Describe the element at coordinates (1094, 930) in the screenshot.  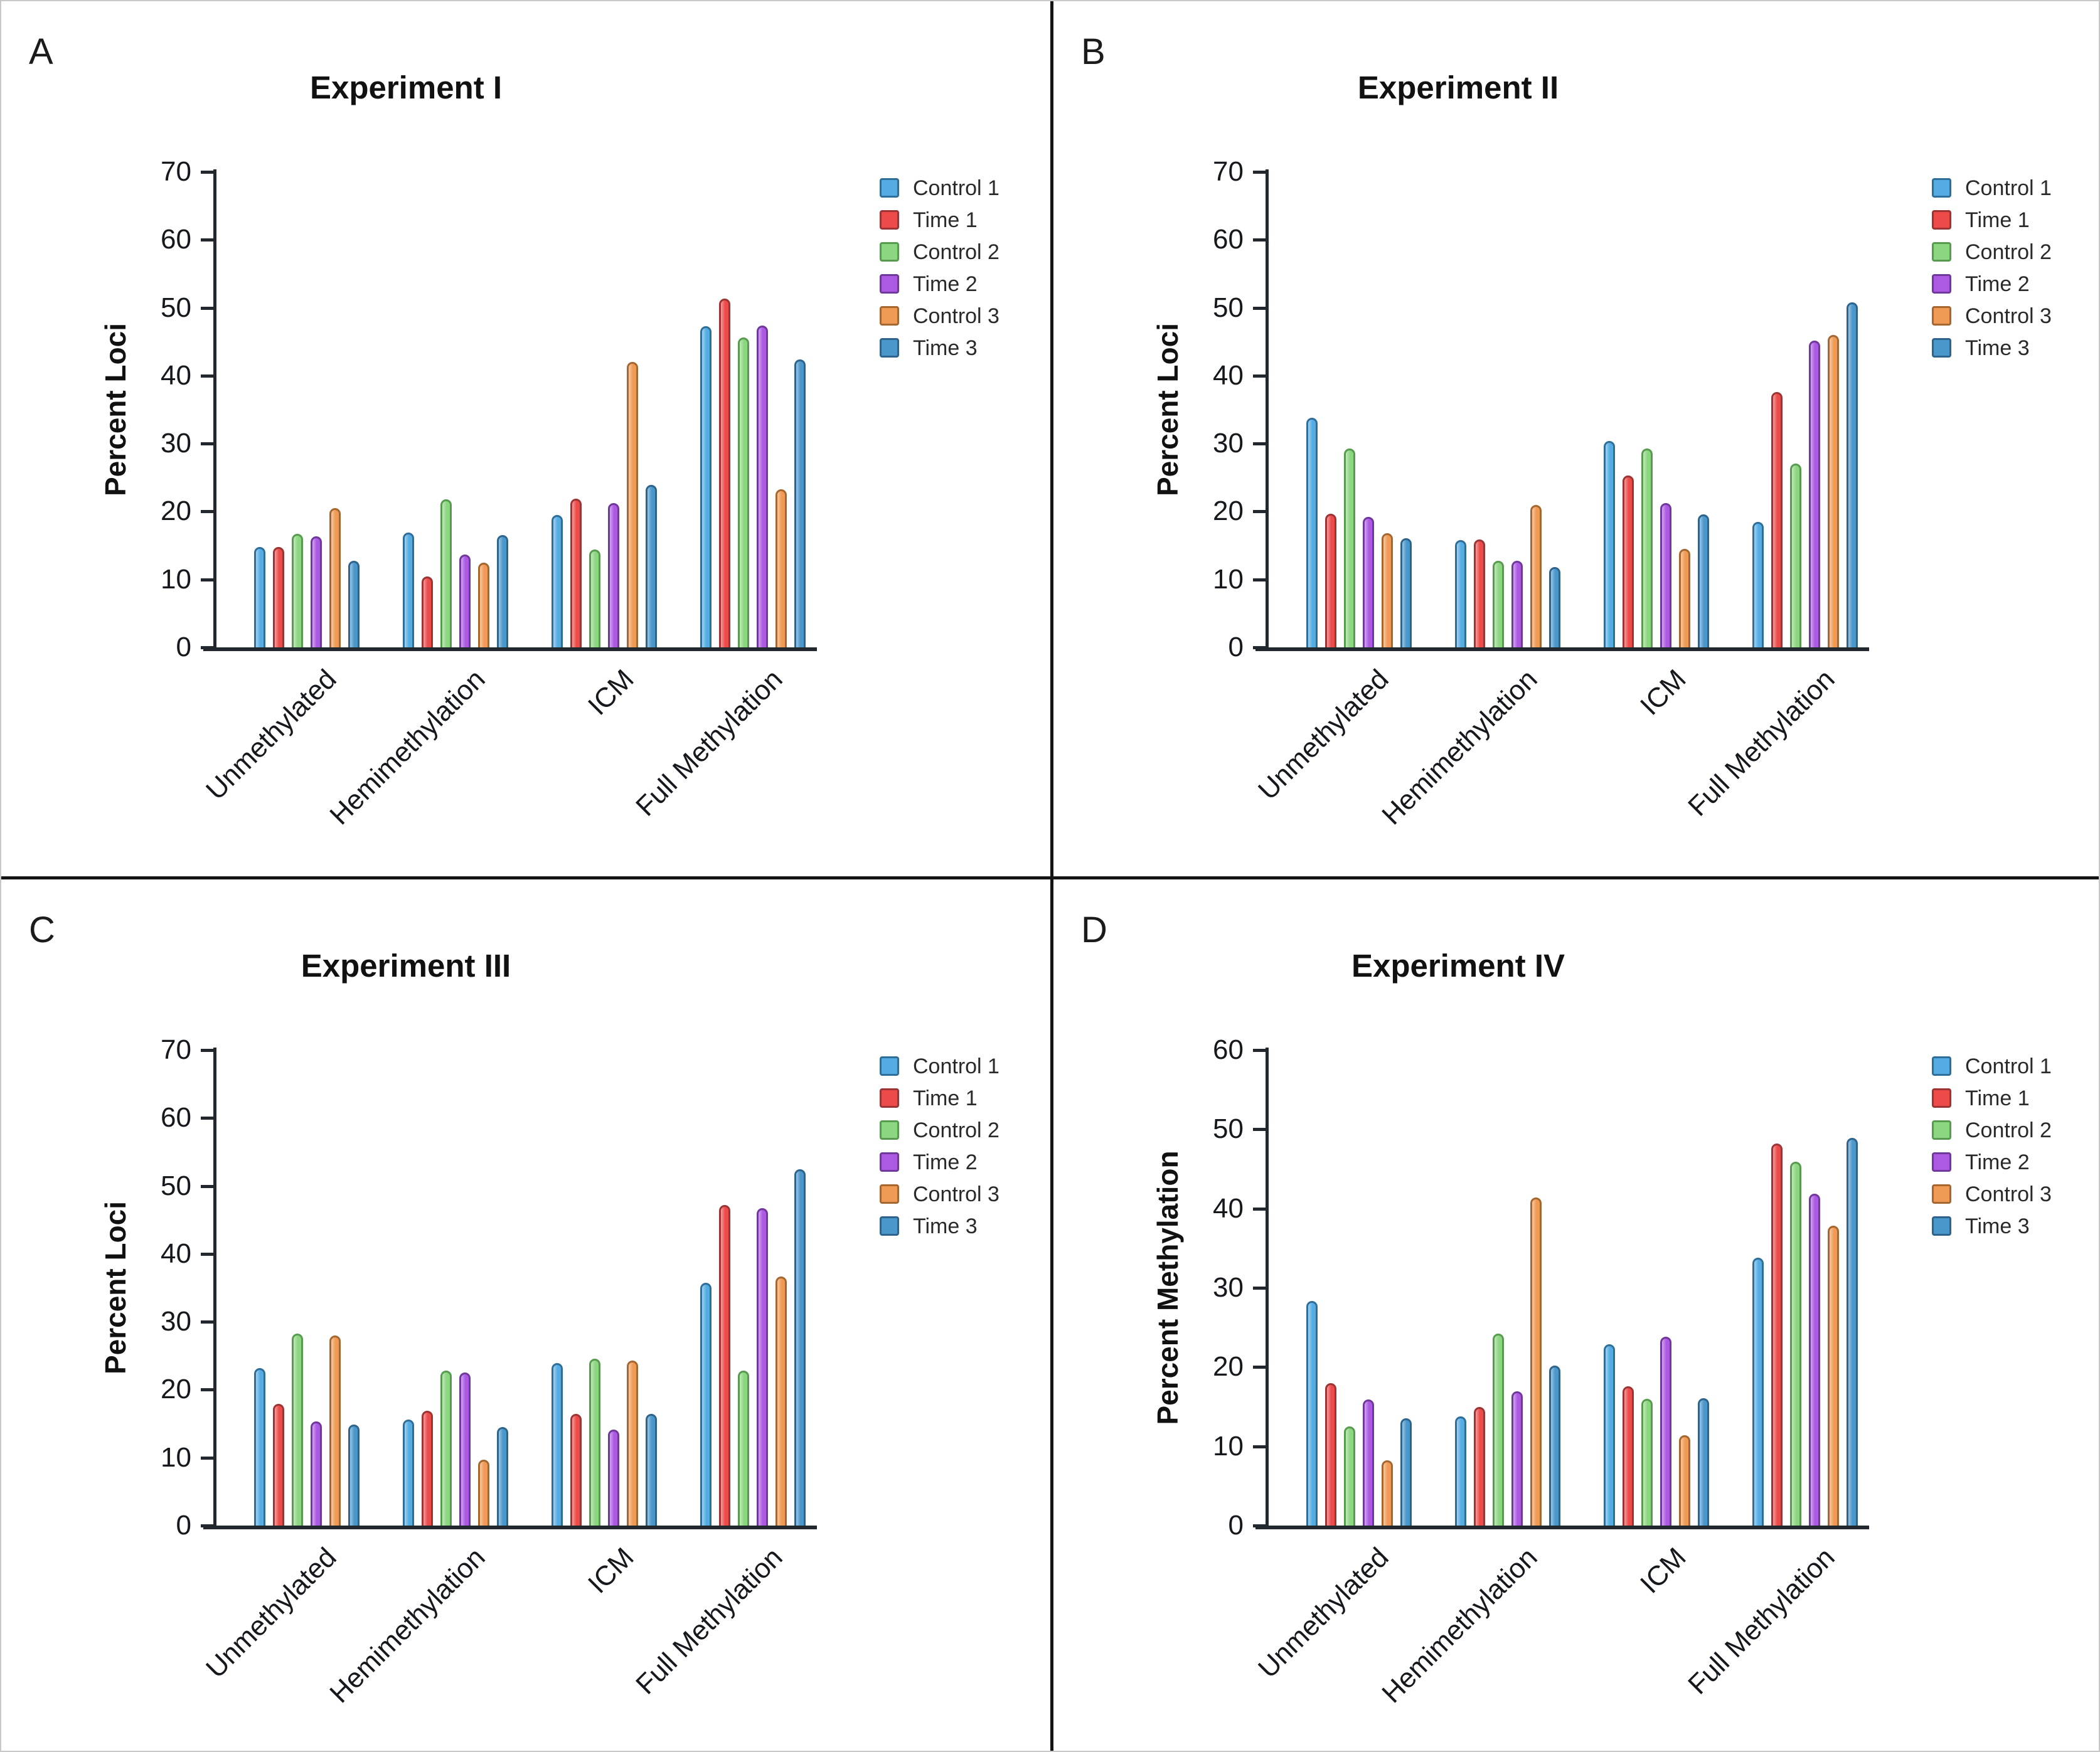
I see `panel-letter: D` at that location.